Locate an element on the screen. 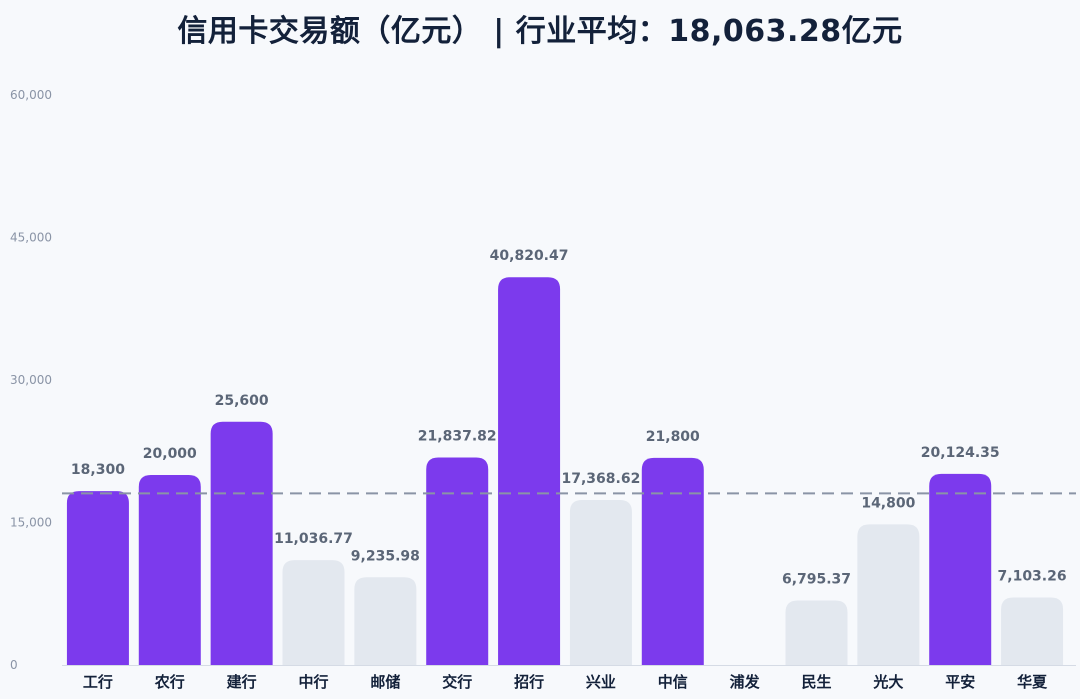  data-label: 20,000 is located at coordinates (170, 454).